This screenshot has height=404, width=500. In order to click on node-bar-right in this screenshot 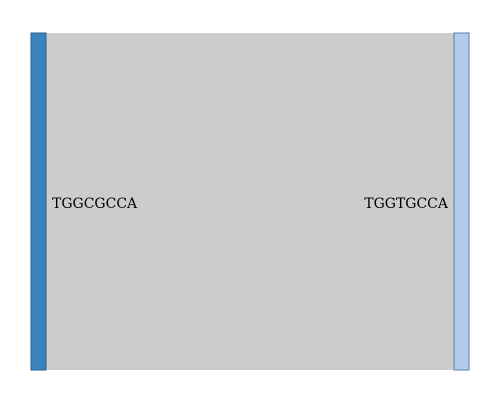, I will do `click(461, 201)`.